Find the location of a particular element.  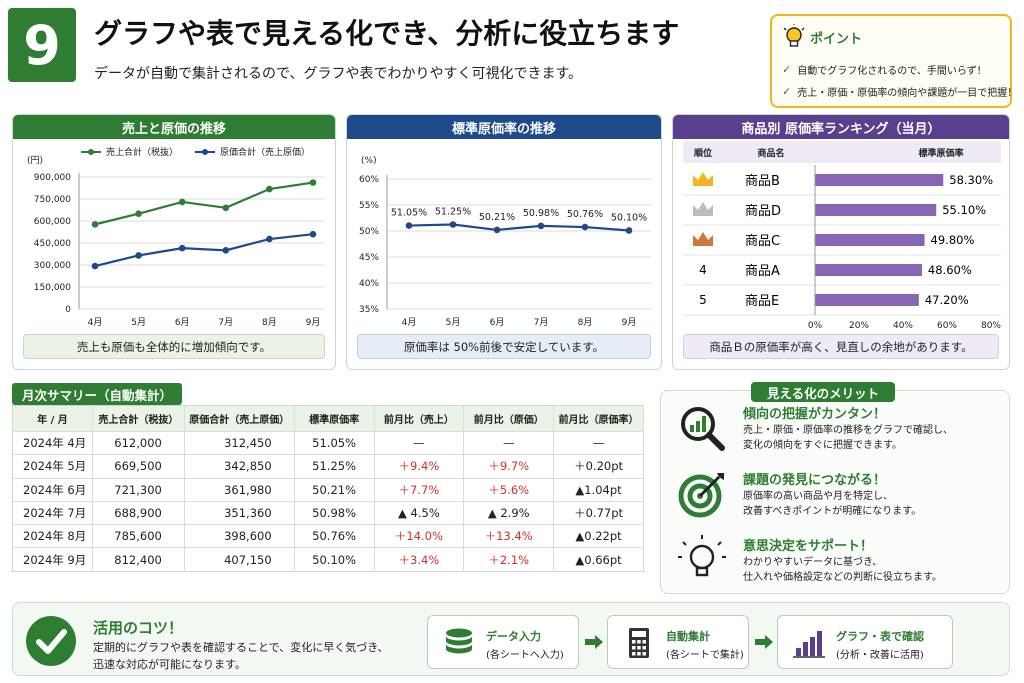

summary-col-header: 前月比（原価率） is located at coordinates (598, 418).